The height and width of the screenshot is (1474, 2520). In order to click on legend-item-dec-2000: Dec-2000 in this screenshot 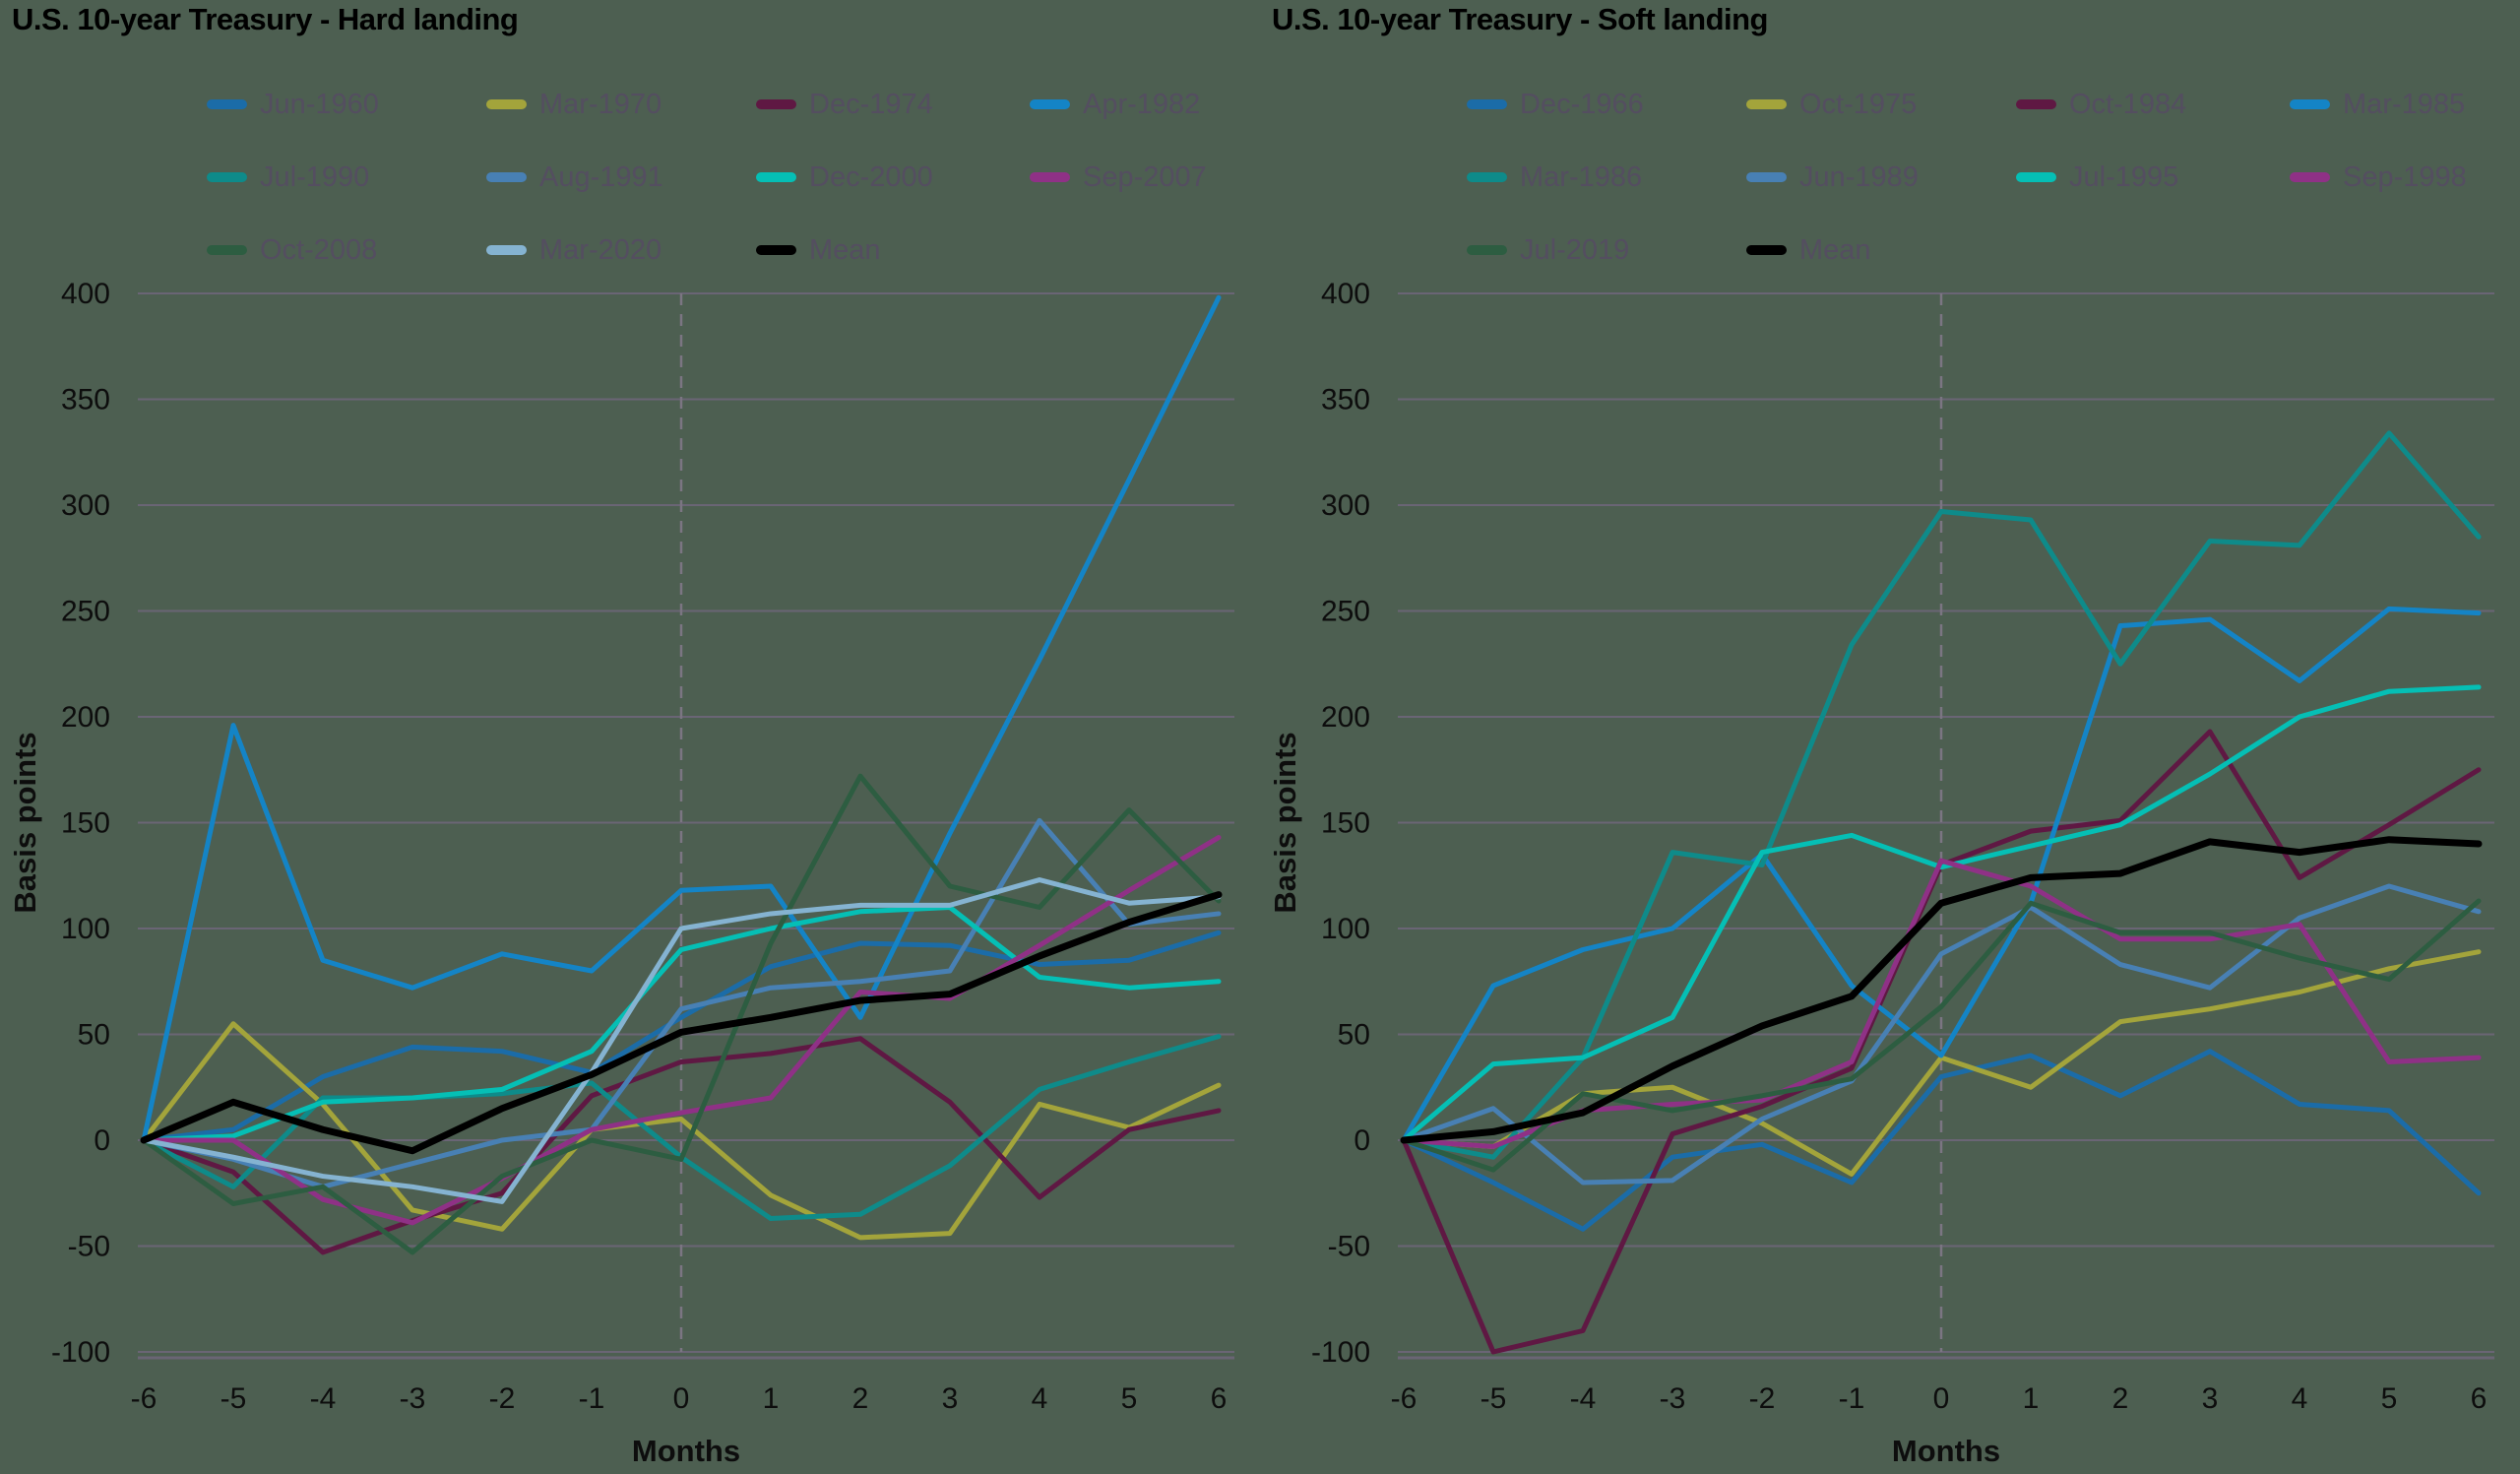, I will do `click(844, 177)`.